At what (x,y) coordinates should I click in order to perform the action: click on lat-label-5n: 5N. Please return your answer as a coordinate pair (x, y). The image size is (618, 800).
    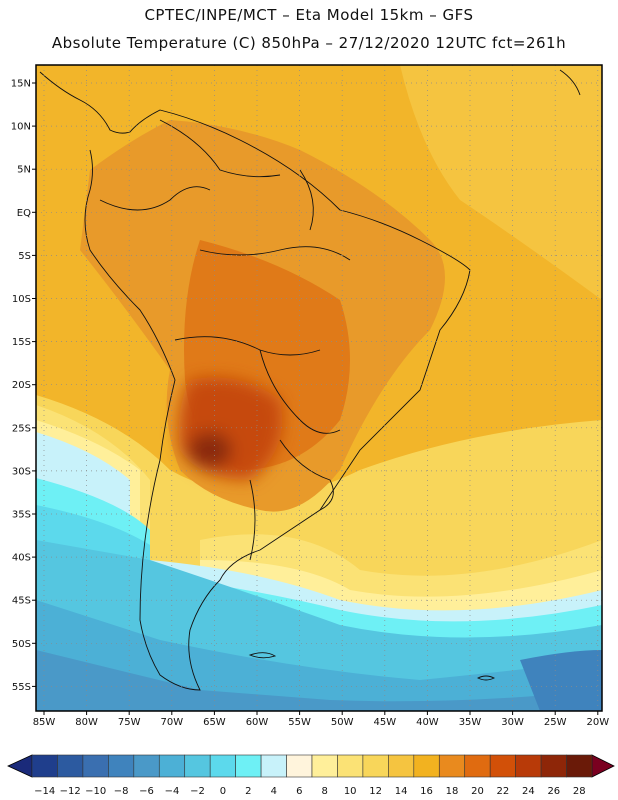
    Looking at the image, I should click on (24, 170).